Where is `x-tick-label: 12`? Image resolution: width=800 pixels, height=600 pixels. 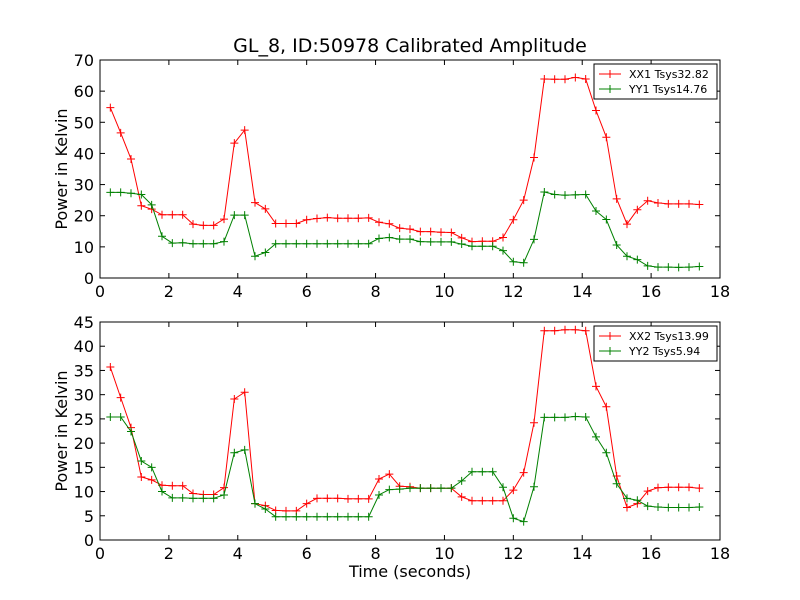 x-tick-label: 12 is located at coordinates (513, 291).